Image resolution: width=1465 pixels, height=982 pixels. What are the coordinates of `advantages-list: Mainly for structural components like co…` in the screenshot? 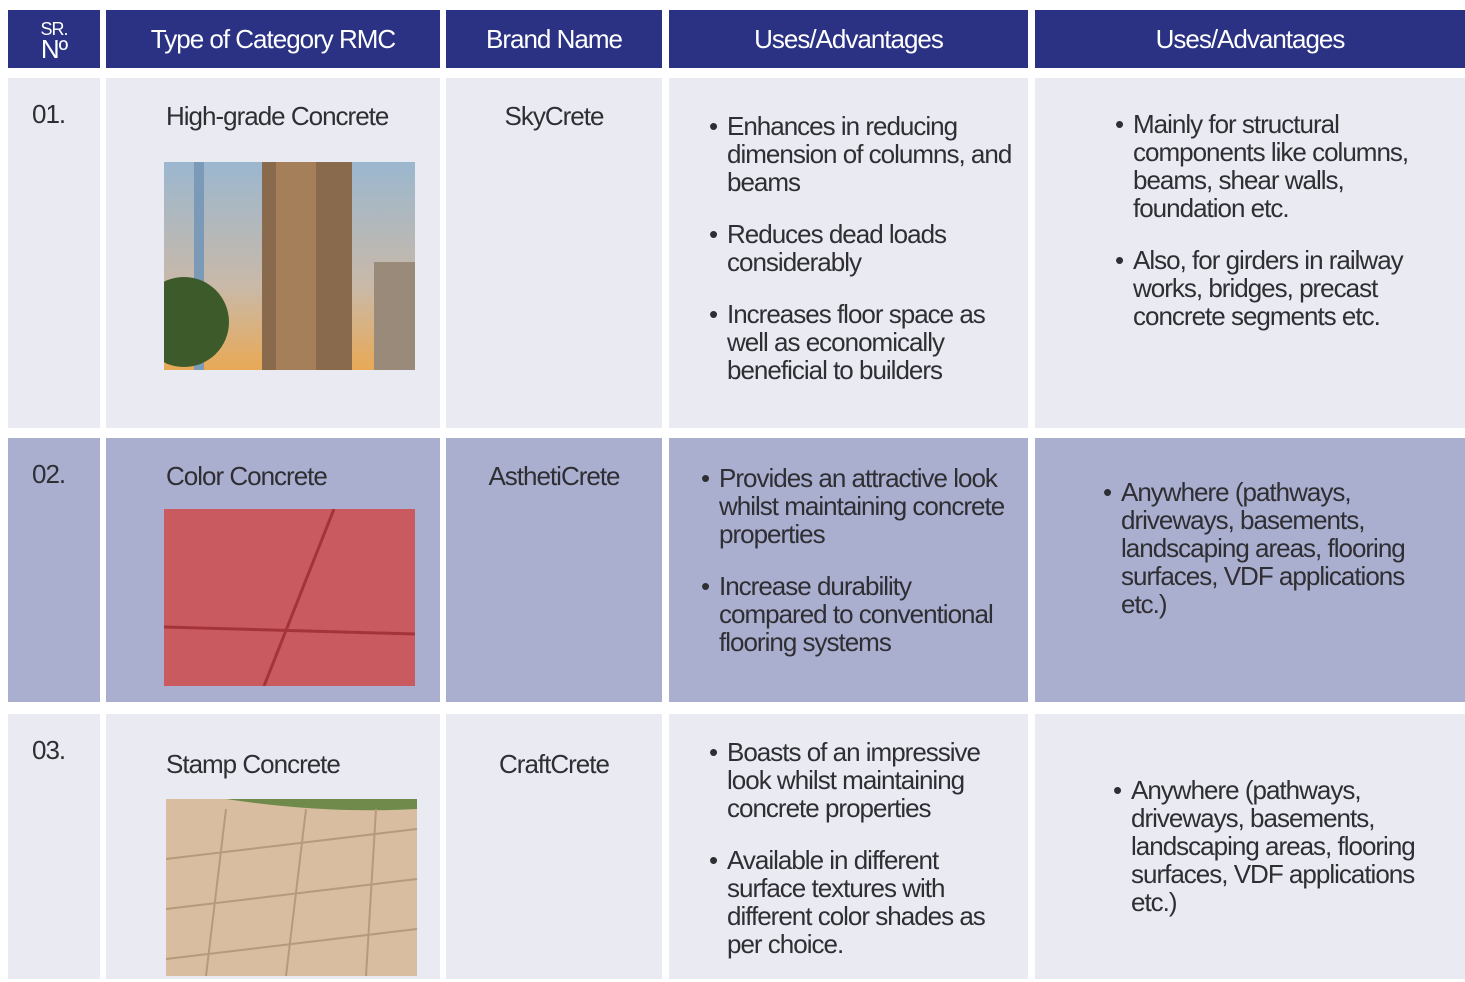 It's located at (1279, 232).